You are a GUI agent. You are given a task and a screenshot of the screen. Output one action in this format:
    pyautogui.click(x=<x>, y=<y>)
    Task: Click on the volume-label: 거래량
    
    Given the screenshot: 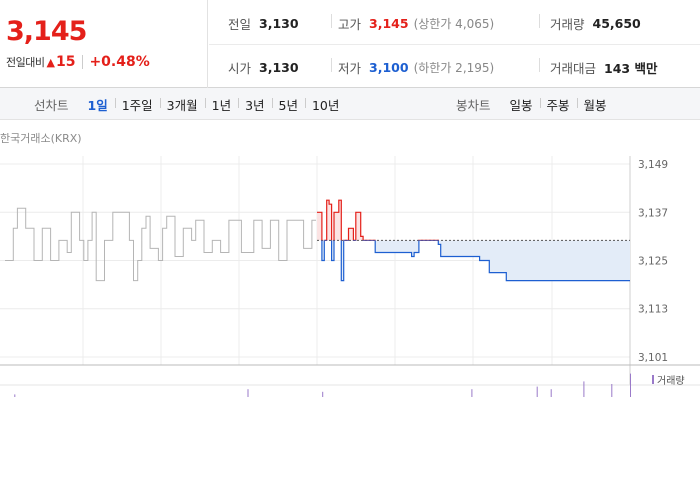 What is the action you would take?
    pyautogui.click(x=567, y=24)
    